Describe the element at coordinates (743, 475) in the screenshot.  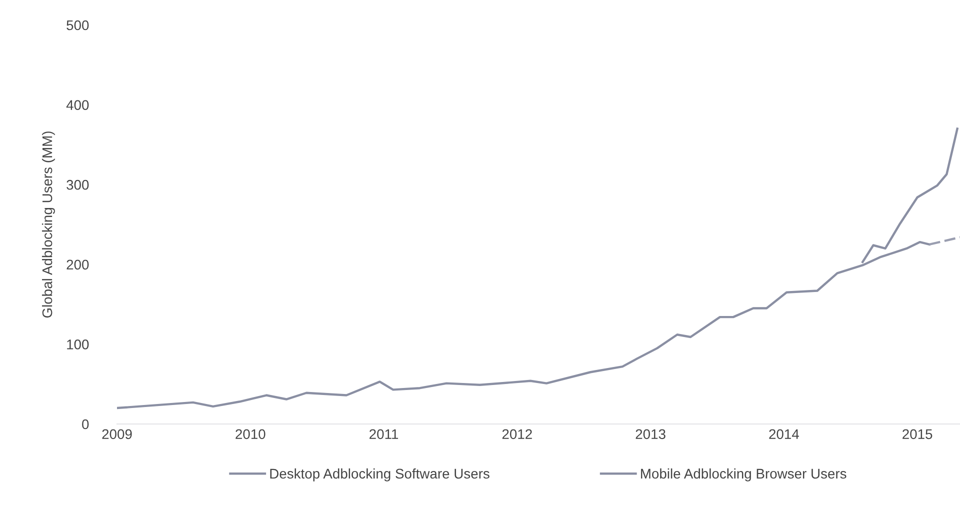
I see `legend-label: Mobile Adblocking Browser Users` at that location.